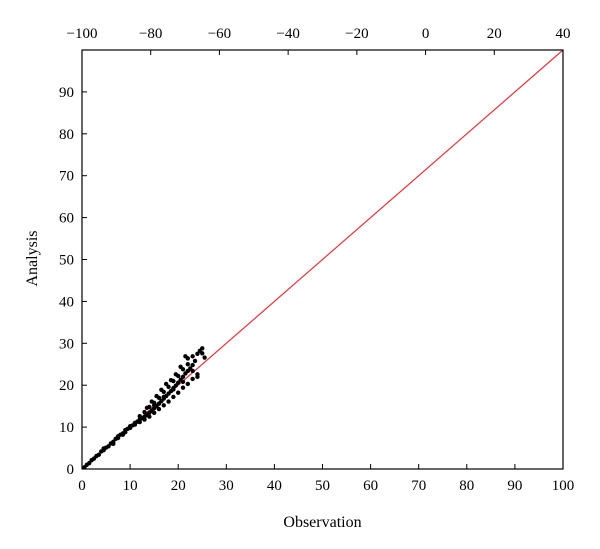 This screenshot has height=549, width=600. Describe the element at coordinates (426, 34) in the screenshot. I see `top-tick-label: 0` at that location.